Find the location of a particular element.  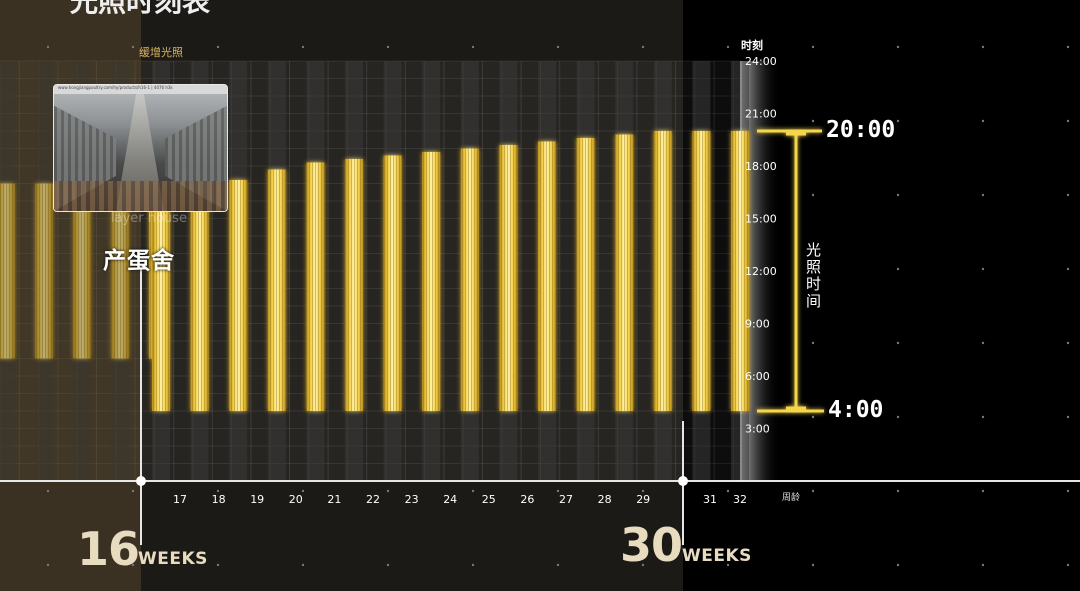

x-tick-label: 19 is located at coordinates (257, 499).